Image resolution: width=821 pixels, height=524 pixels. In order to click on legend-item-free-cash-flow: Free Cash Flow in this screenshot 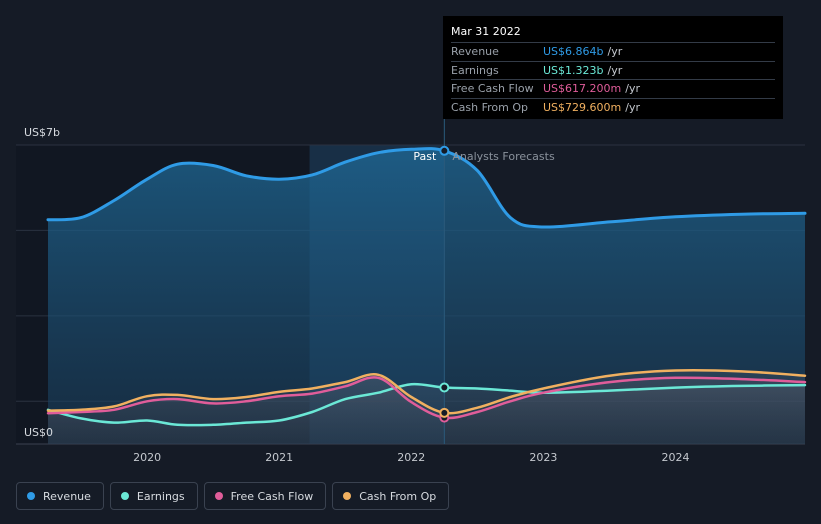, I will do `click(265, 496)`.